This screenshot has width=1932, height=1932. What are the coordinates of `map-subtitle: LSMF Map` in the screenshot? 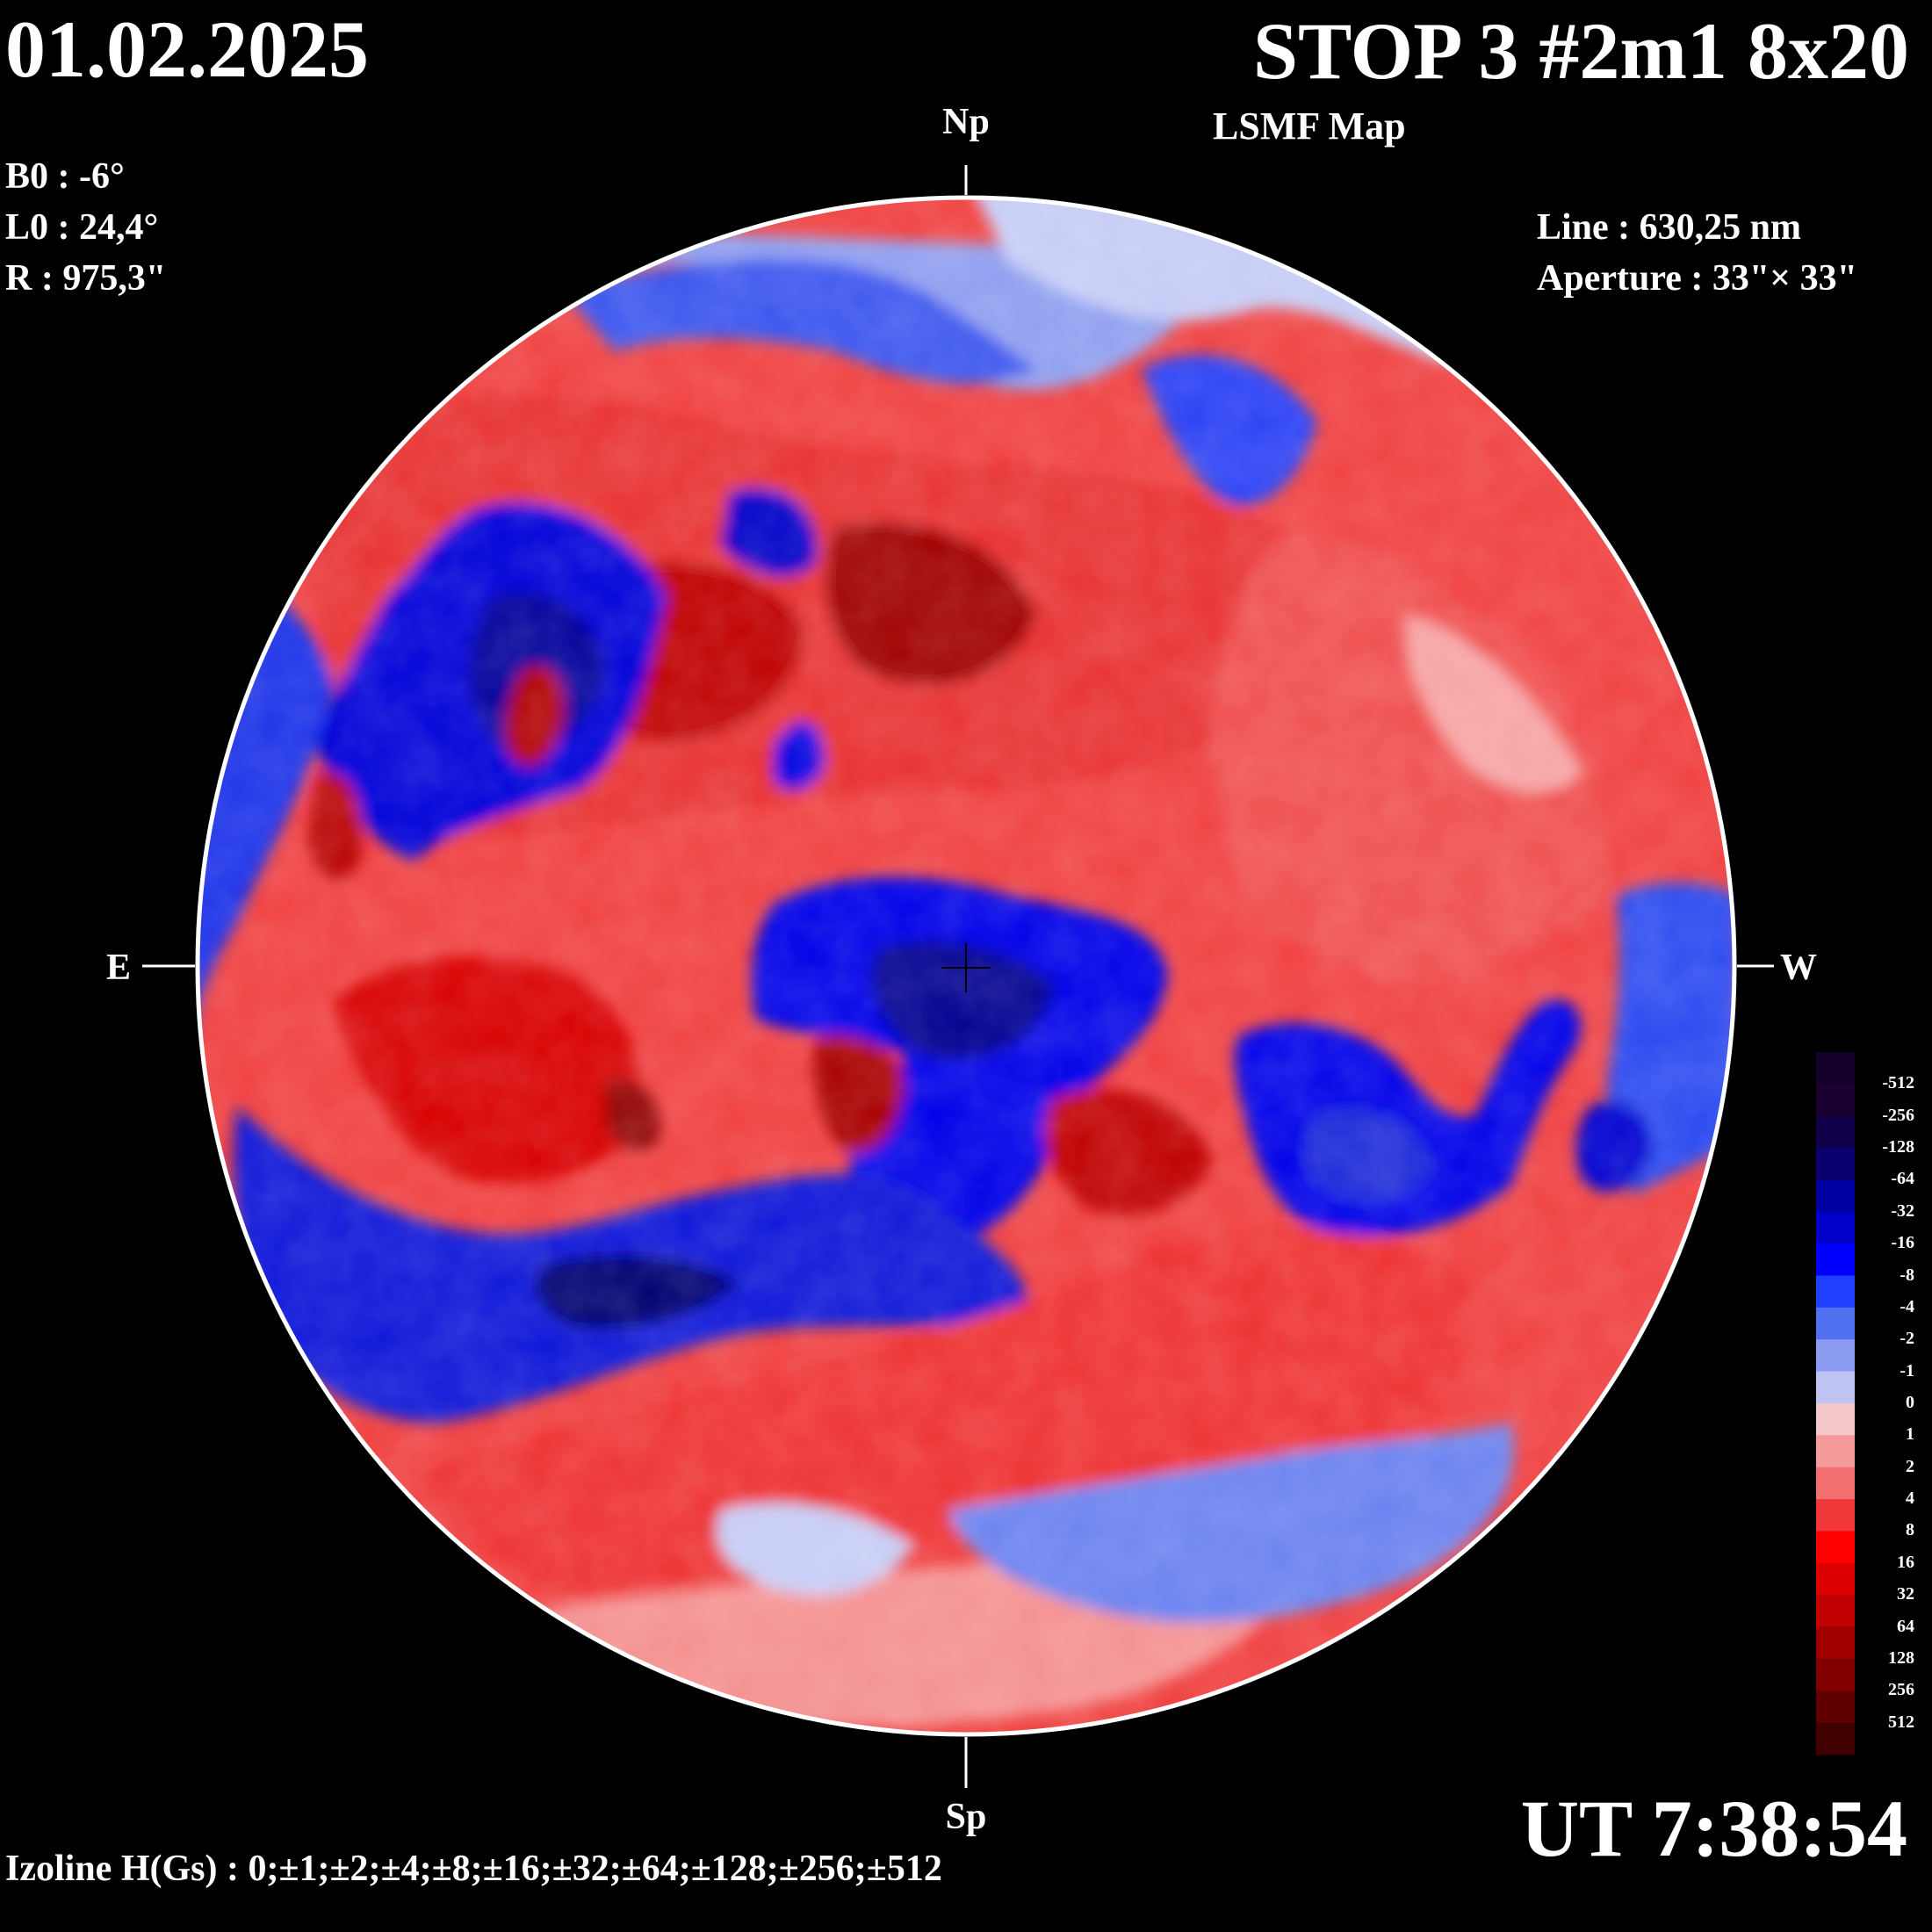 It's located at (1310, 127).